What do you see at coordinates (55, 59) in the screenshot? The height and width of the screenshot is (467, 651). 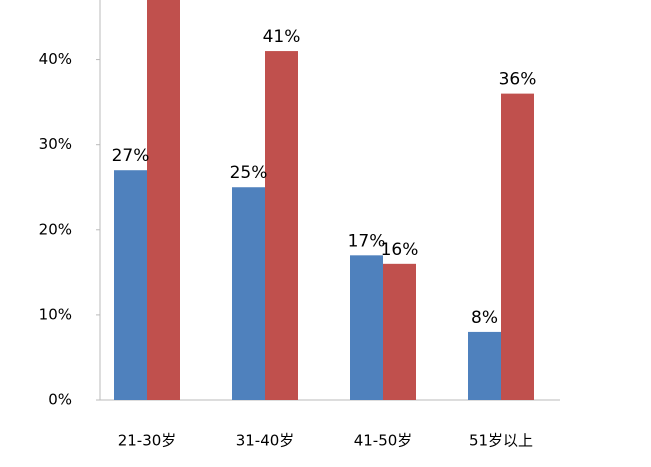 I see `y-tick-label: 40%` at bounding box center [55, 59].